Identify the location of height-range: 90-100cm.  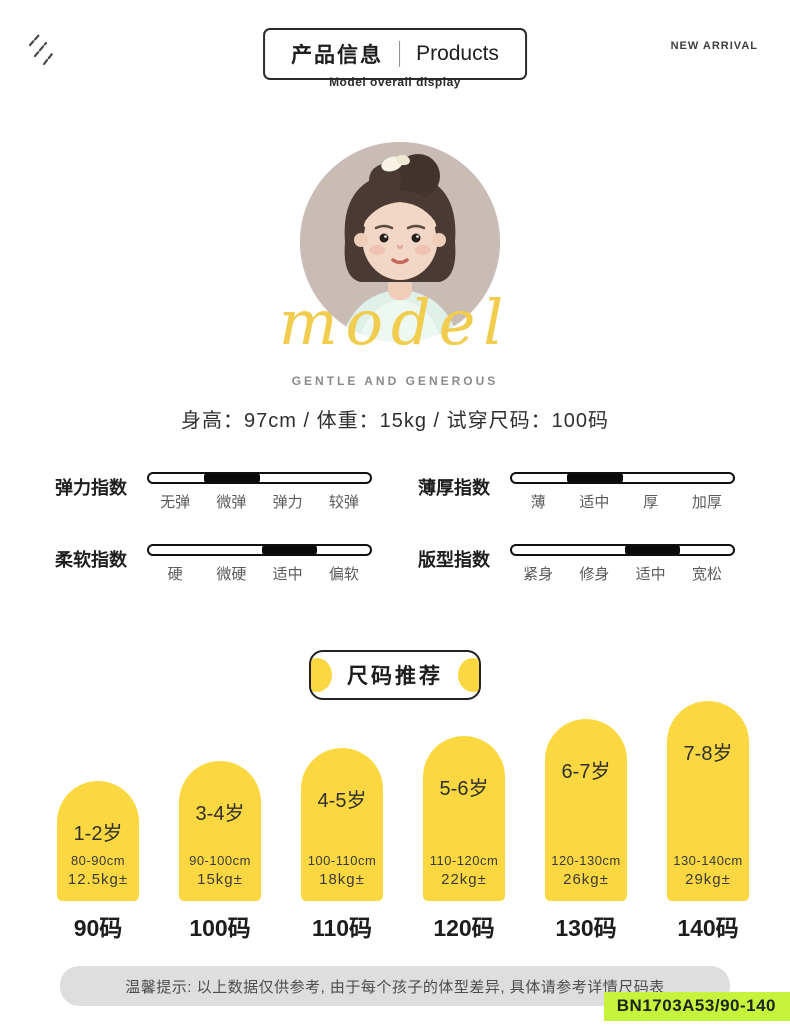
(220, 860).